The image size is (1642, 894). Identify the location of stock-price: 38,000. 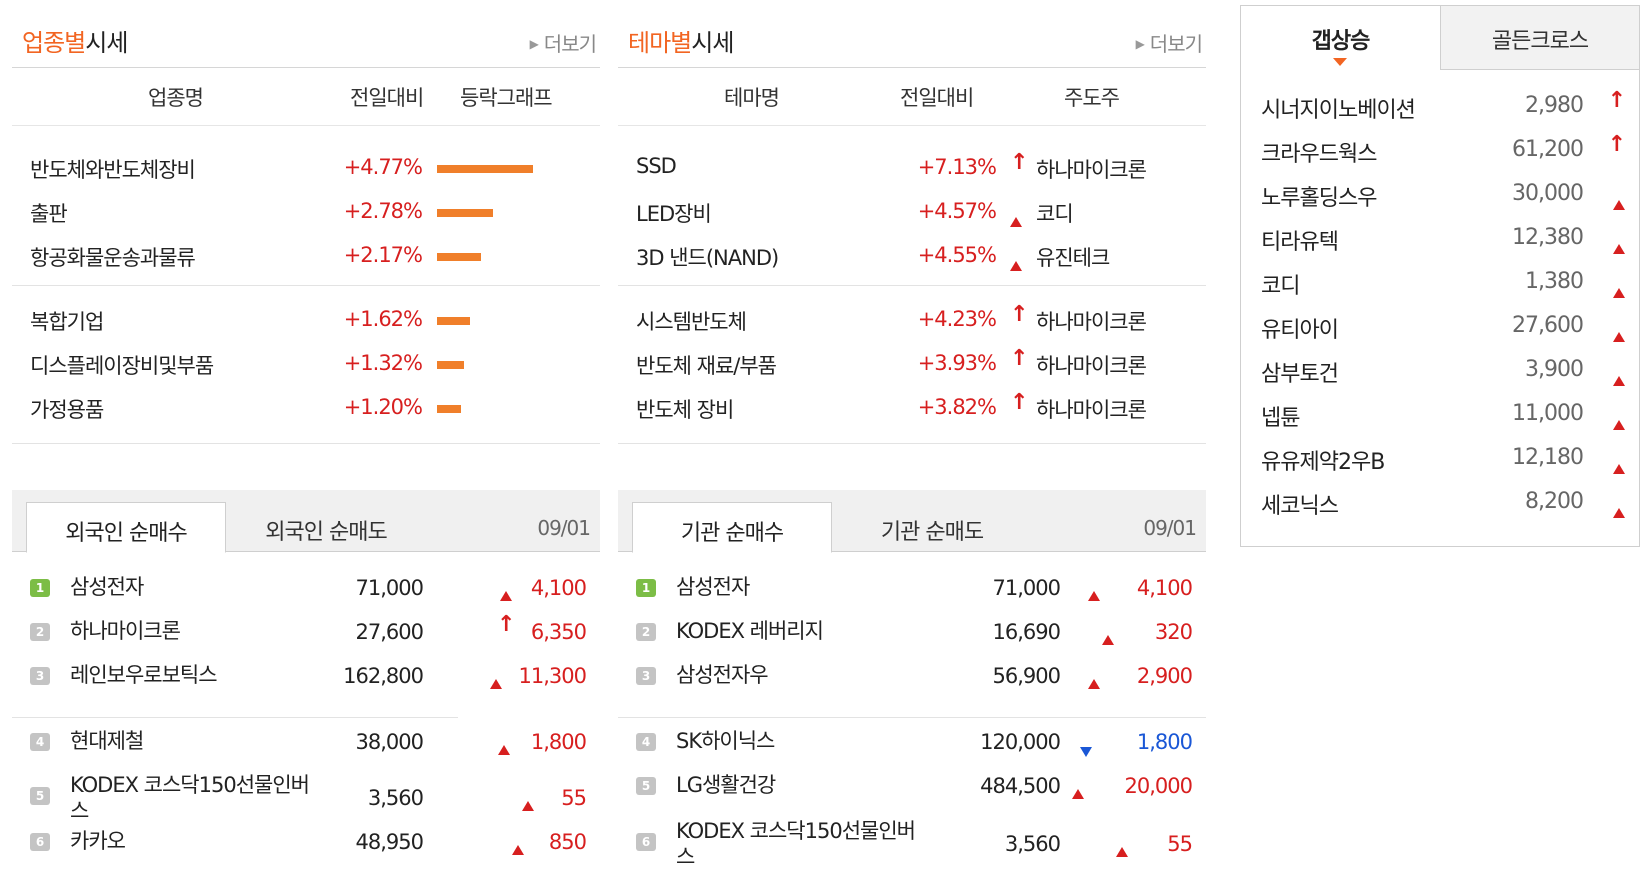
(389, 742).